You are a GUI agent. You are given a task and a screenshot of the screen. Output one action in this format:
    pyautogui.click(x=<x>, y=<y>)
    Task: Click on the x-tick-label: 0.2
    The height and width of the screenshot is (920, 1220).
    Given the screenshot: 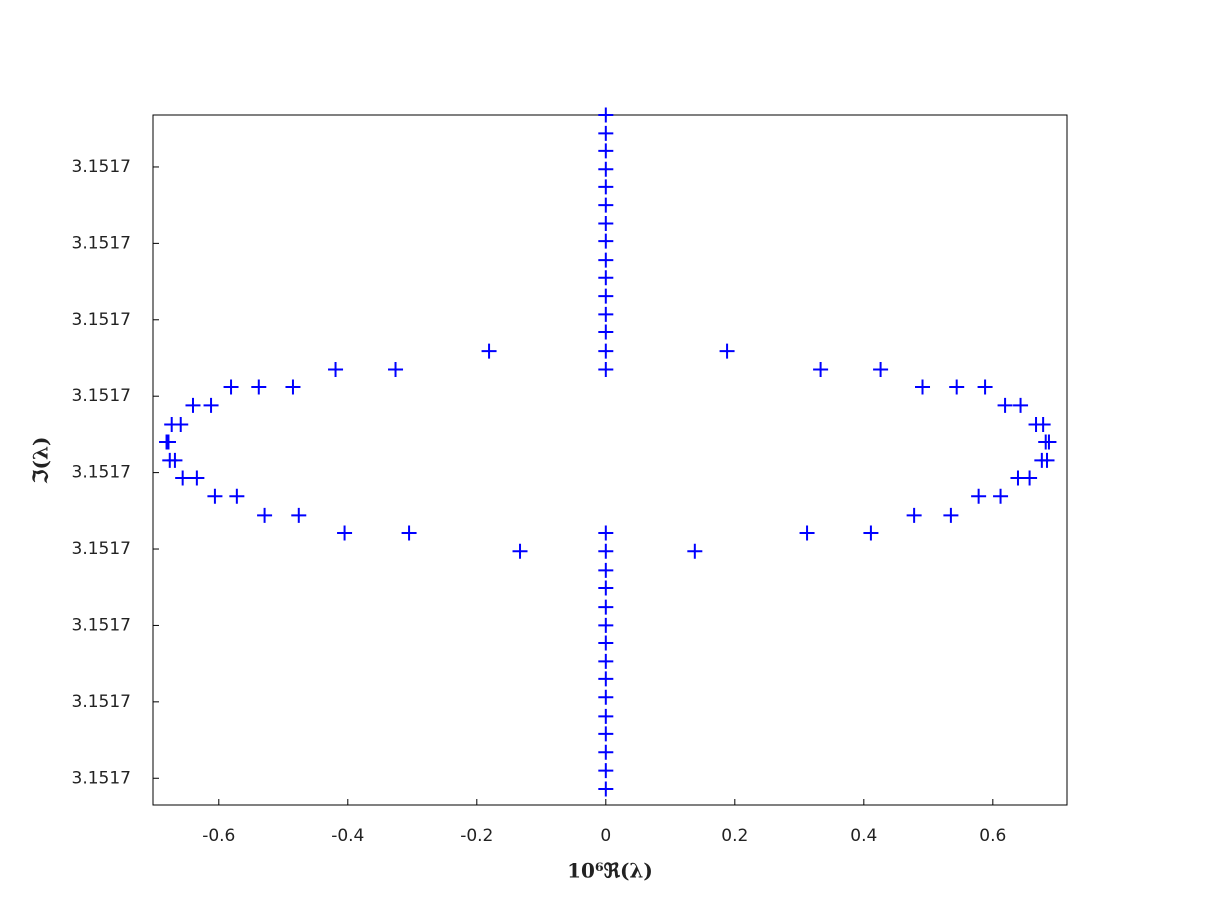 What is the action you would take?
    pyautogui.click(x=734, y=836)
    